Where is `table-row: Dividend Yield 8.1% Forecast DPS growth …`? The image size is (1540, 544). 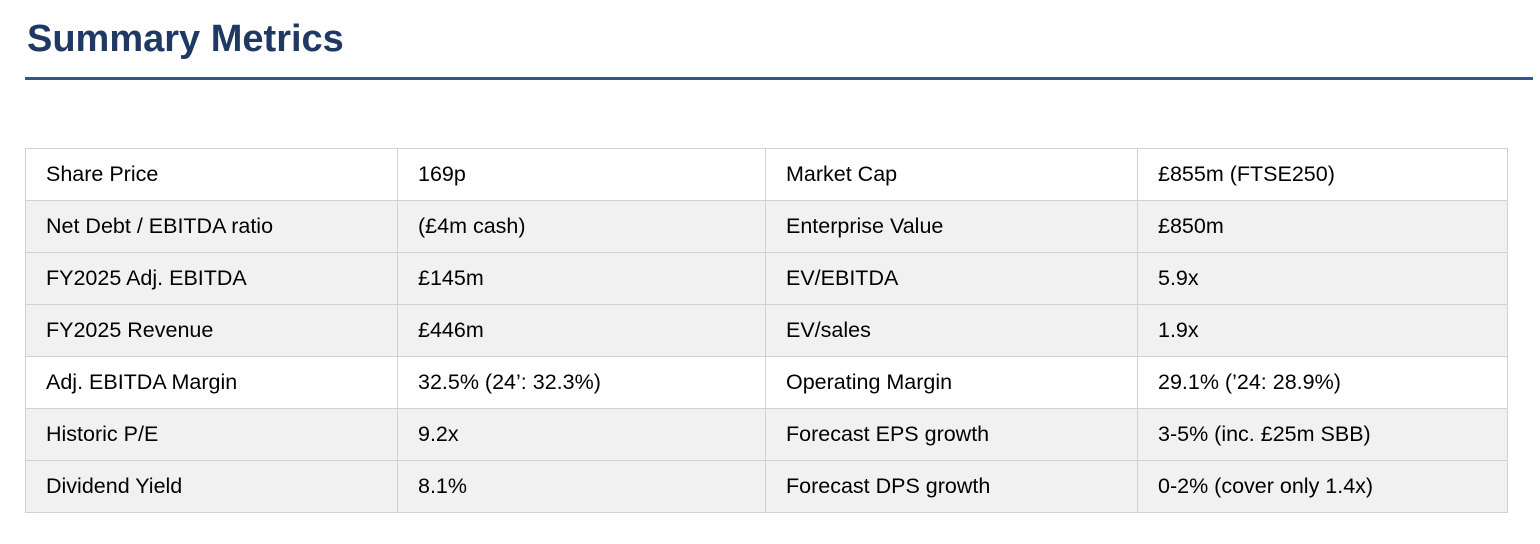 table-row: Dividend Yield 8.1% Forecast DPS growth … is located at coordinates (766, 486).